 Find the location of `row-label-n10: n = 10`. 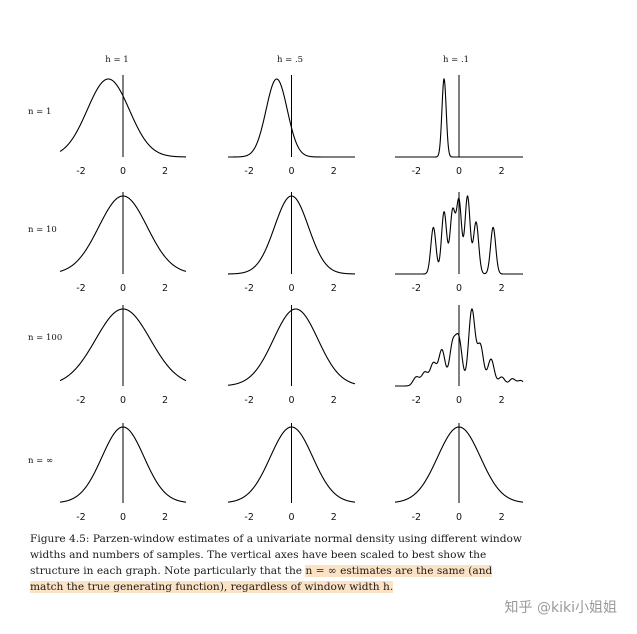

row-label-n10: n = 10 is located at coordinates (42, 230).